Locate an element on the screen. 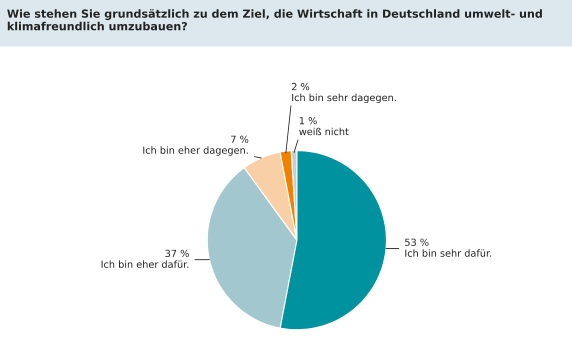 This screenshot has height=363, width=572. data-label: 1 % is located at coordinates (308, 120).